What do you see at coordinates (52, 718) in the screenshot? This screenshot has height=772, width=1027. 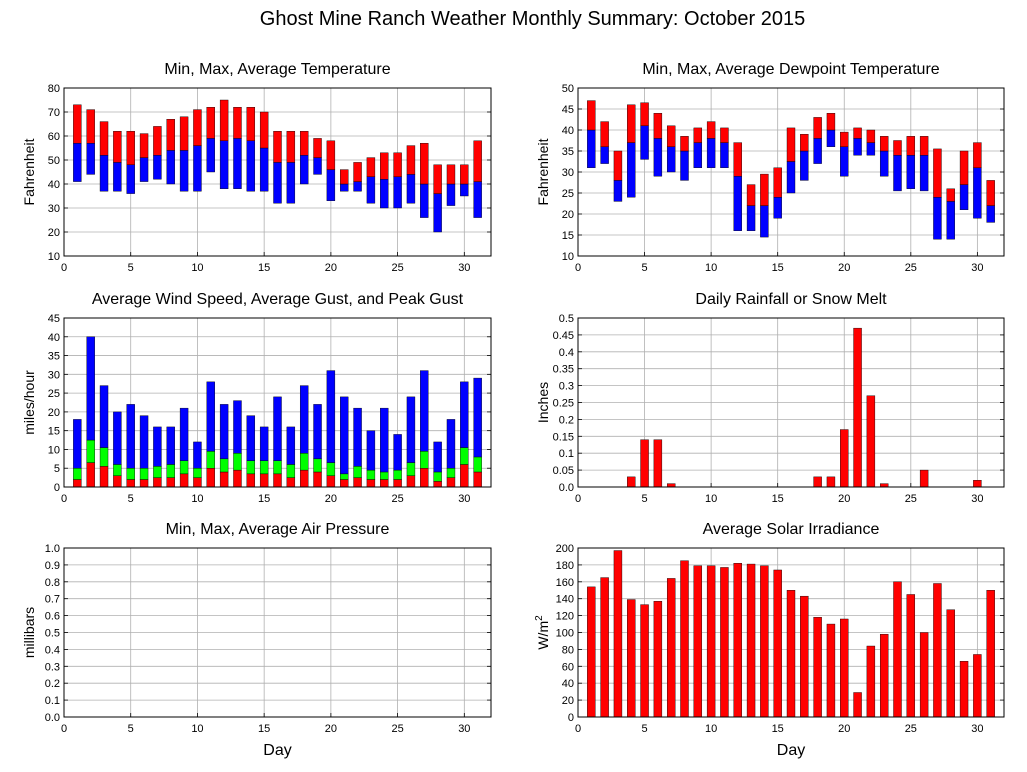 I see `tick-label-y: 0.0` at bounding box center [52, 718].